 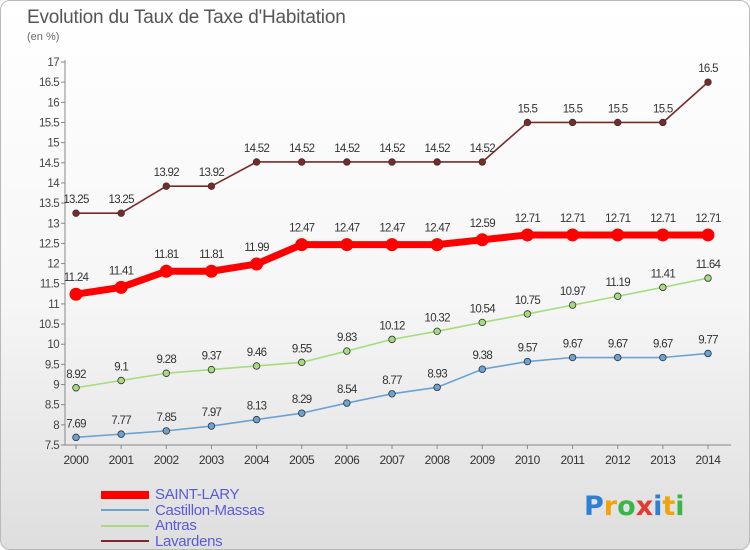 What do you see at coordinates (347, 390) in the screenshot?
I see `data-label: 8.54` at bounding box center [347, 390].